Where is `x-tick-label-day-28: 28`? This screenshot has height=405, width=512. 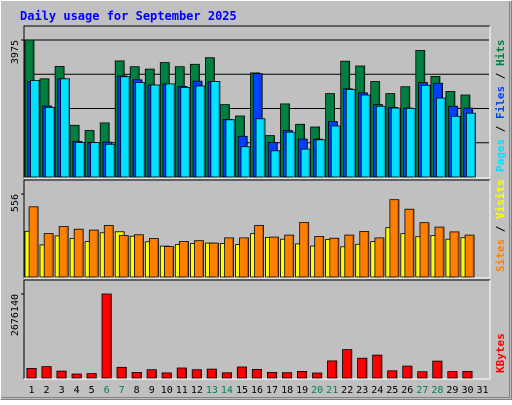 x-tick-label-day-28: 28 is located at coordinates (437, 390).